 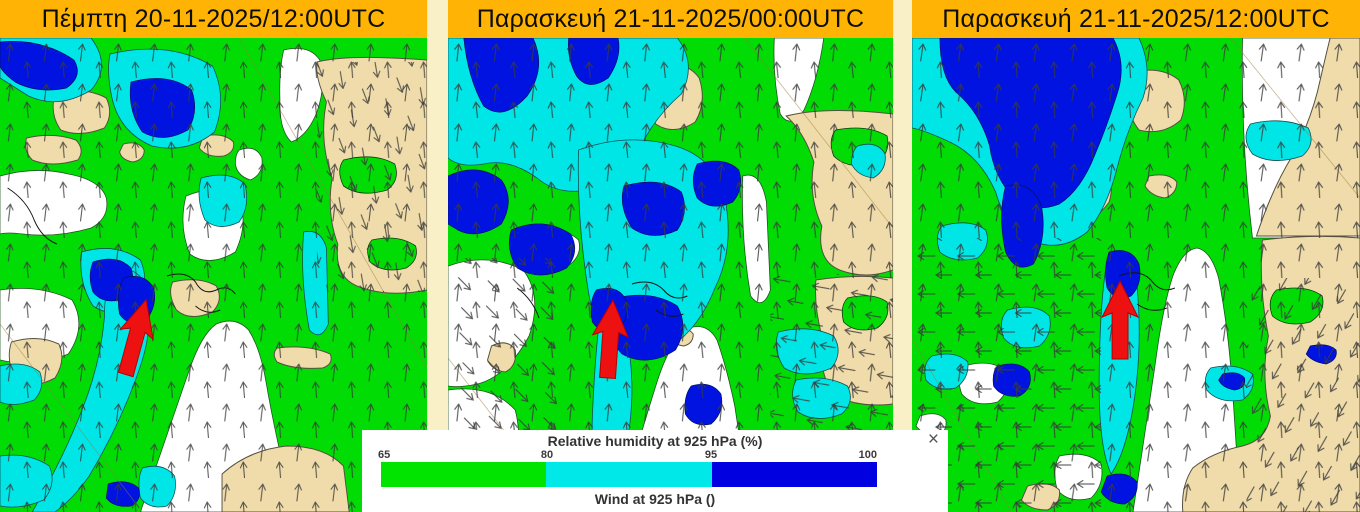 I want to click on legend-colorbar, so click(x=629, y=474).